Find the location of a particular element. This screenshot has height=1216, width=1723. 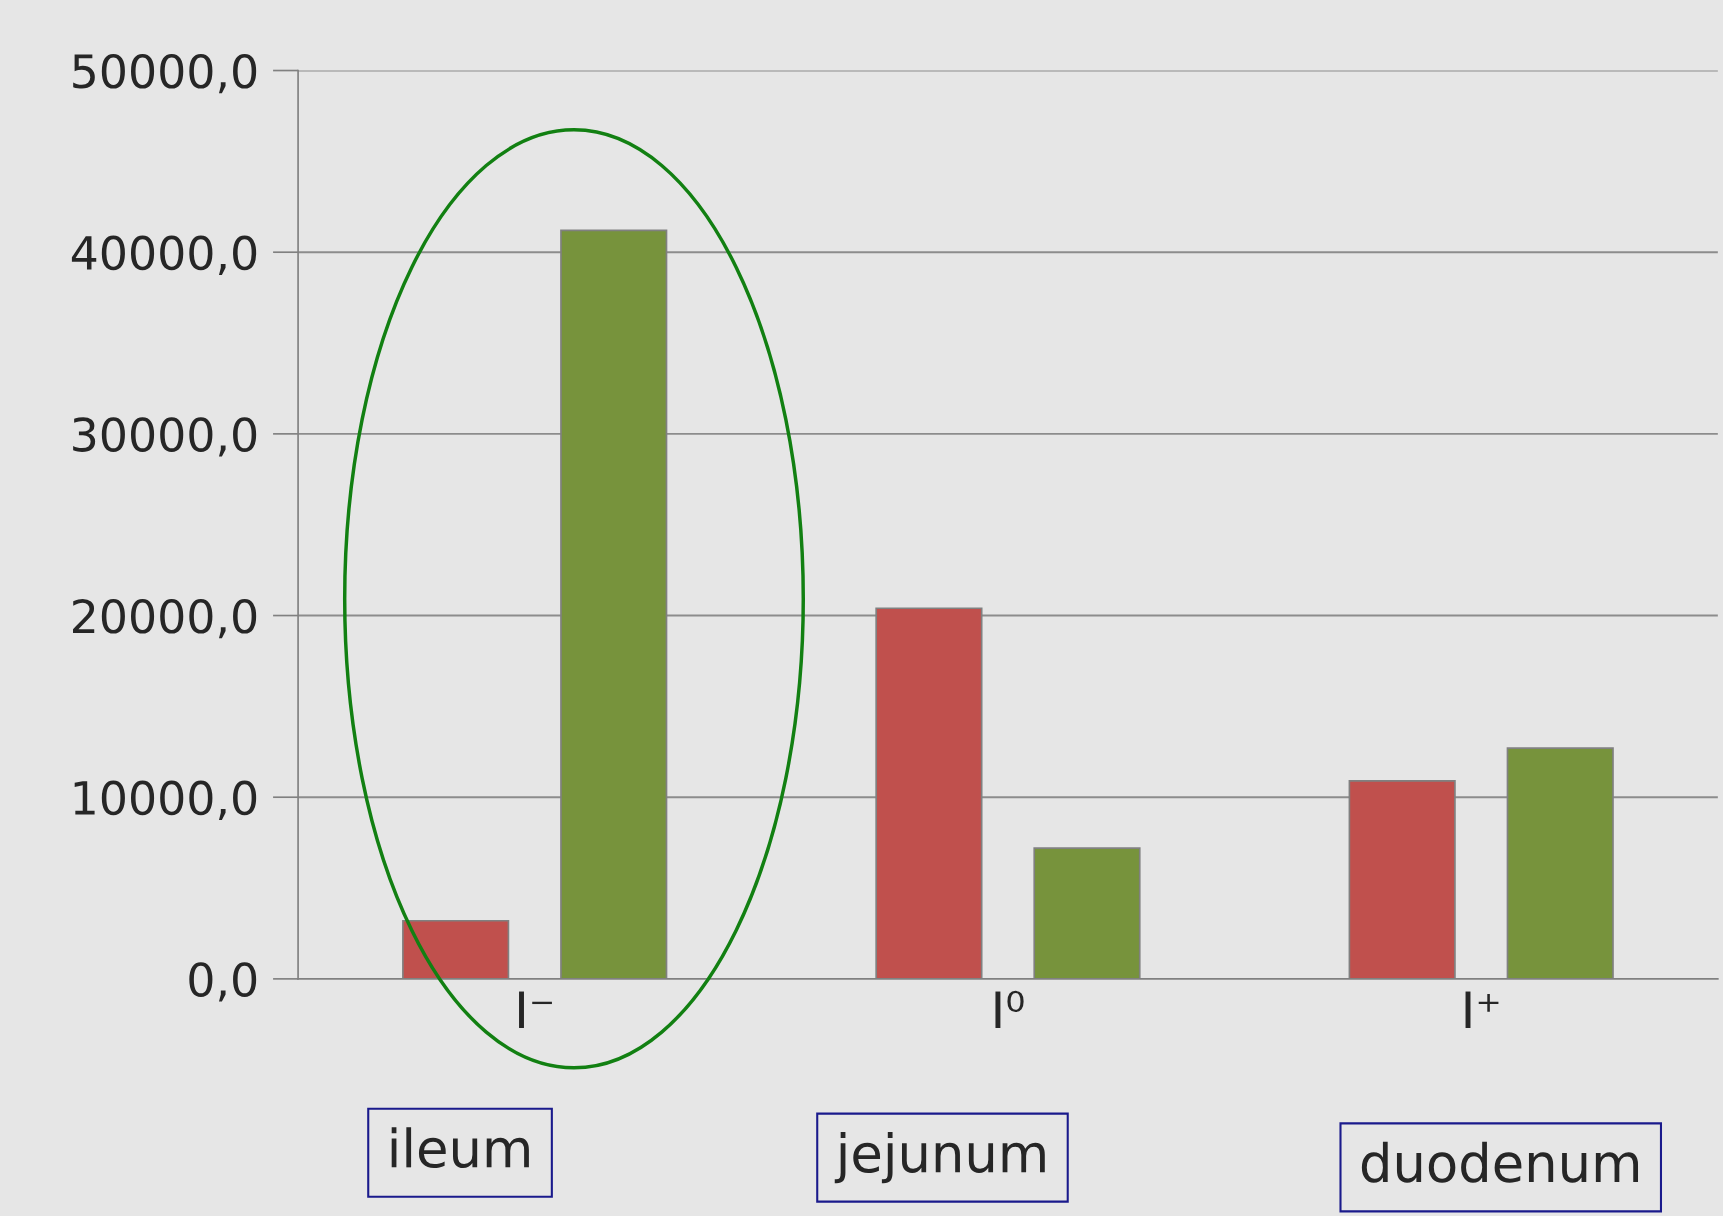

text: ileum is located at coordinates (460, 1148).